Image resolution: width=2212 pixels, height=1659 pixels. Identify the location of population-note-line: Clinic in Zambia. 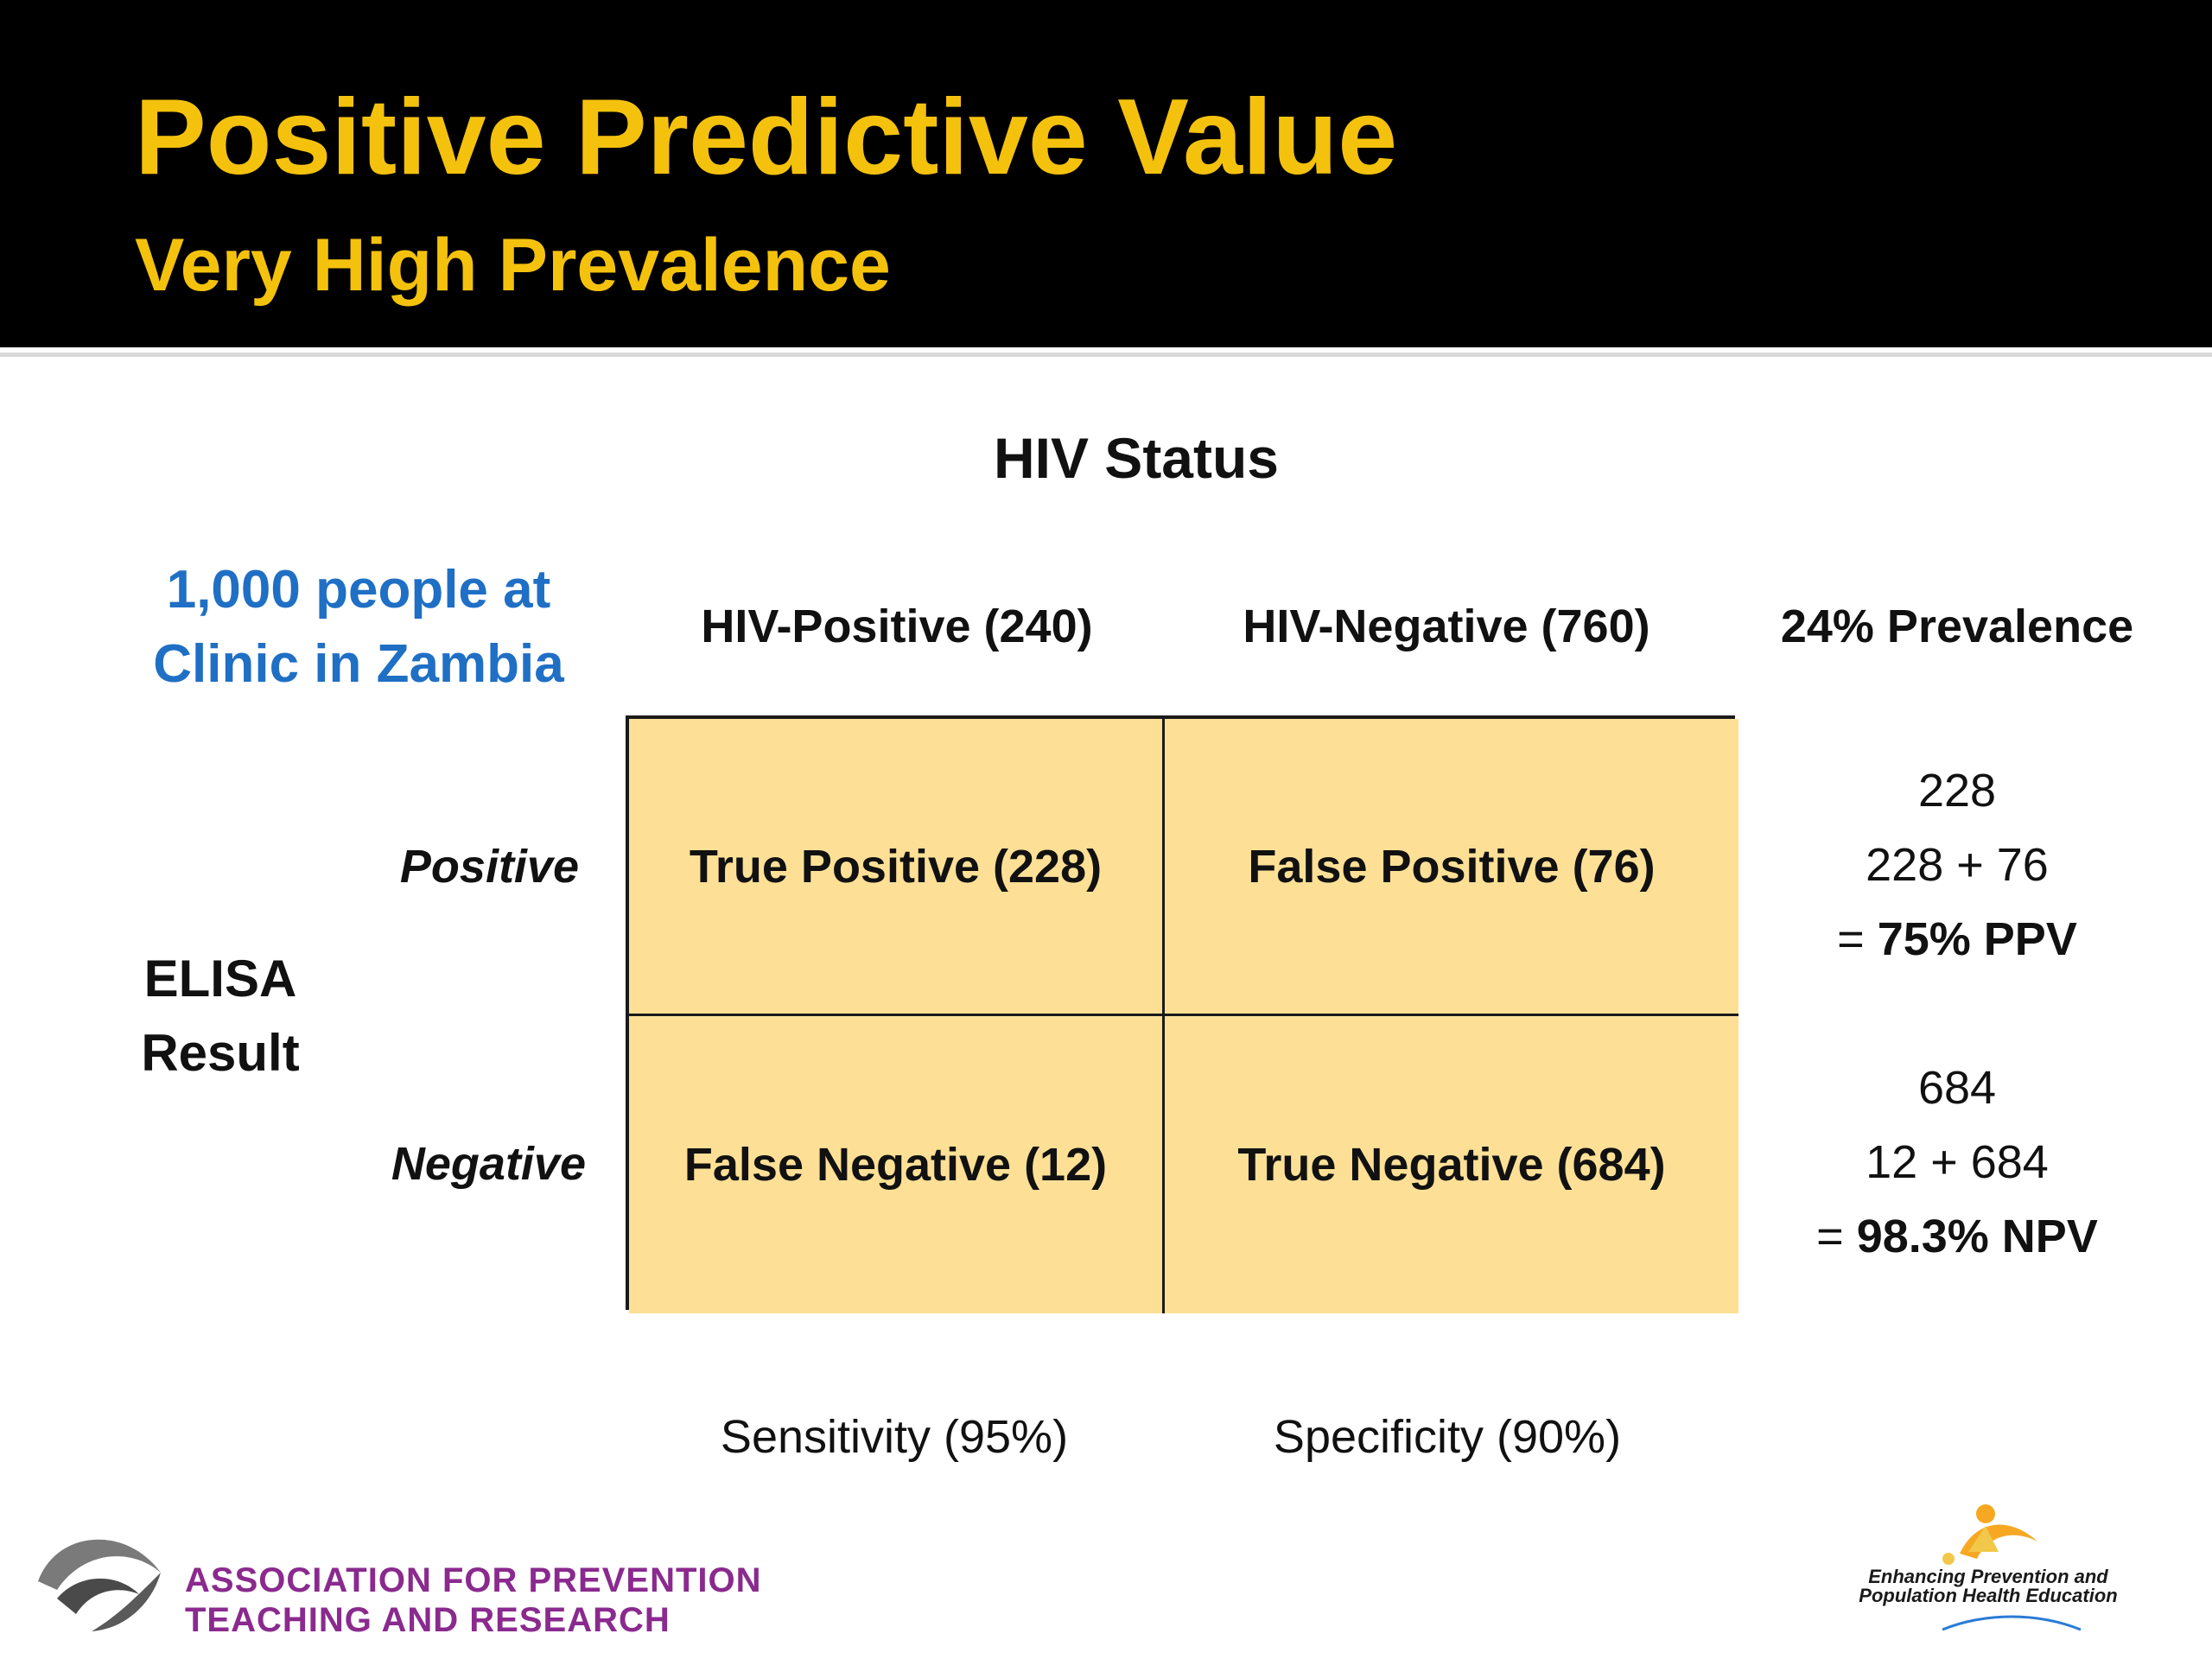
(358, 664).